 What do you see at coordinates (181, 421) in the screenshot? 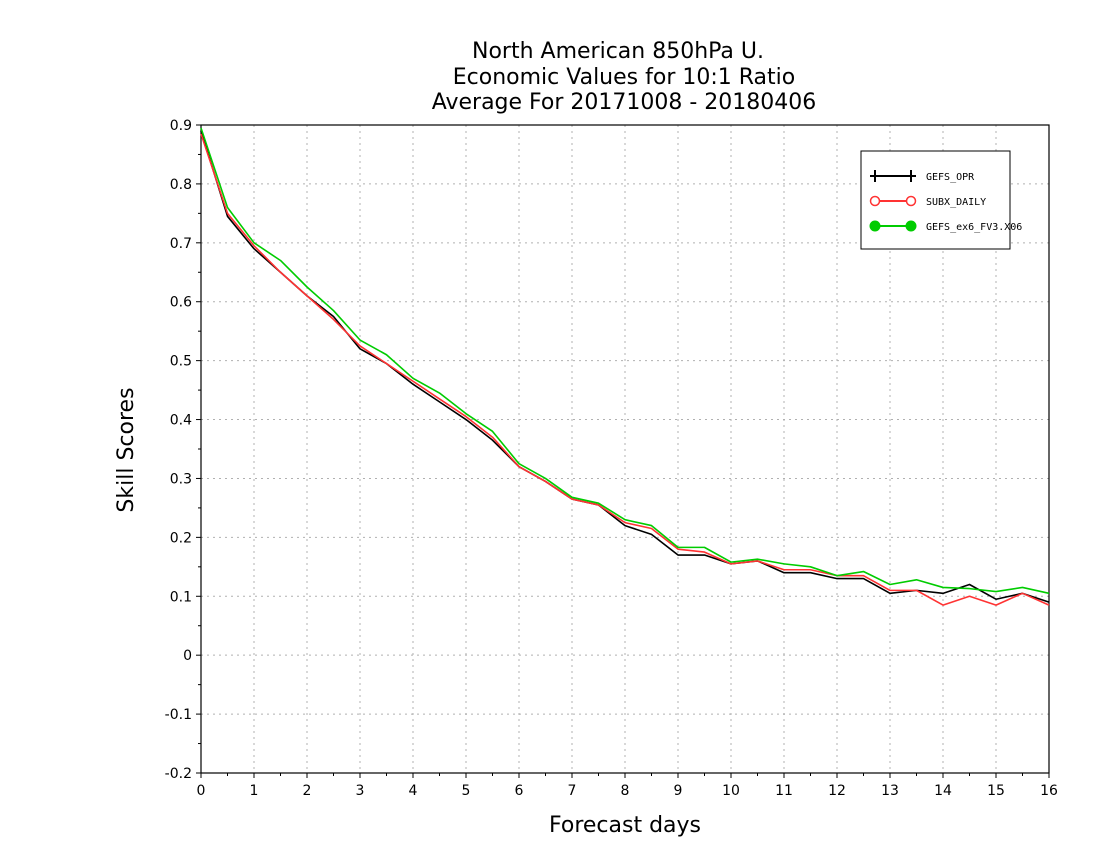
I see `y-tick-label: 0.4` at bounding box center [181, 421].